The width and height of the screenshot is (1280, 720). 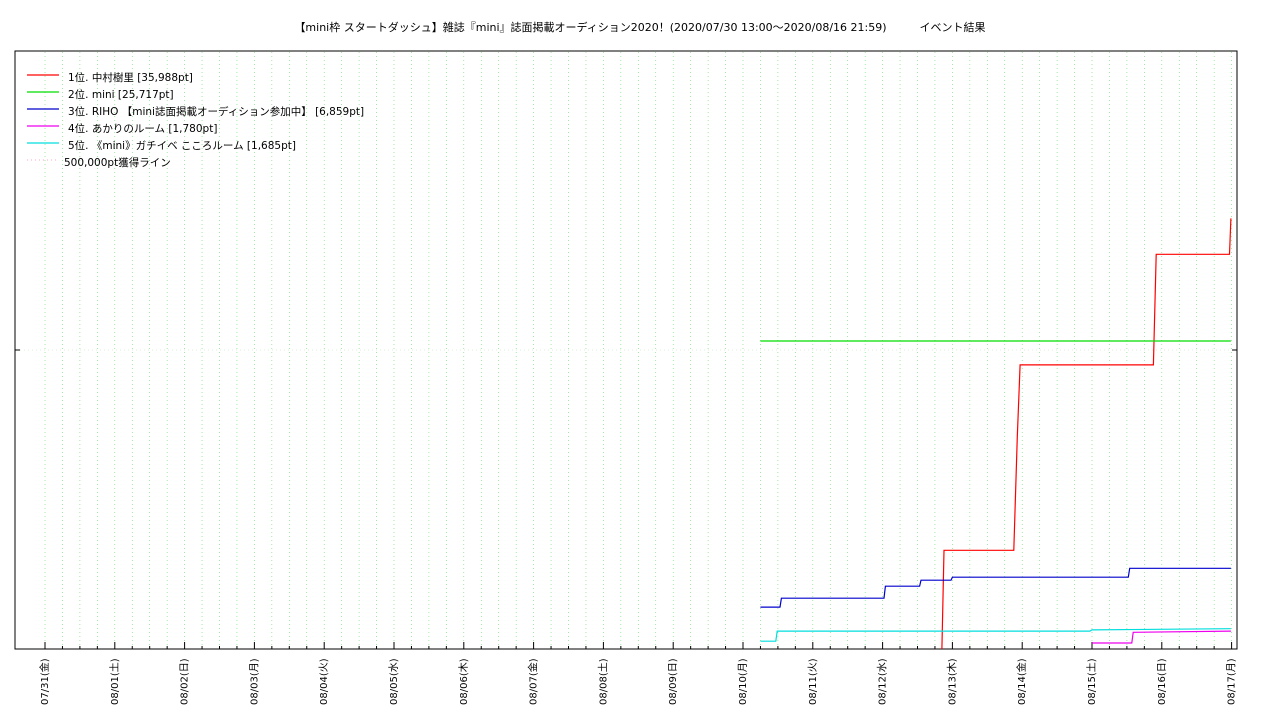 What do you see at coordinates (813, 681) in the screenshot?
I see `x-tick-label: 08/11(火)` at bounding box center [813, 681].